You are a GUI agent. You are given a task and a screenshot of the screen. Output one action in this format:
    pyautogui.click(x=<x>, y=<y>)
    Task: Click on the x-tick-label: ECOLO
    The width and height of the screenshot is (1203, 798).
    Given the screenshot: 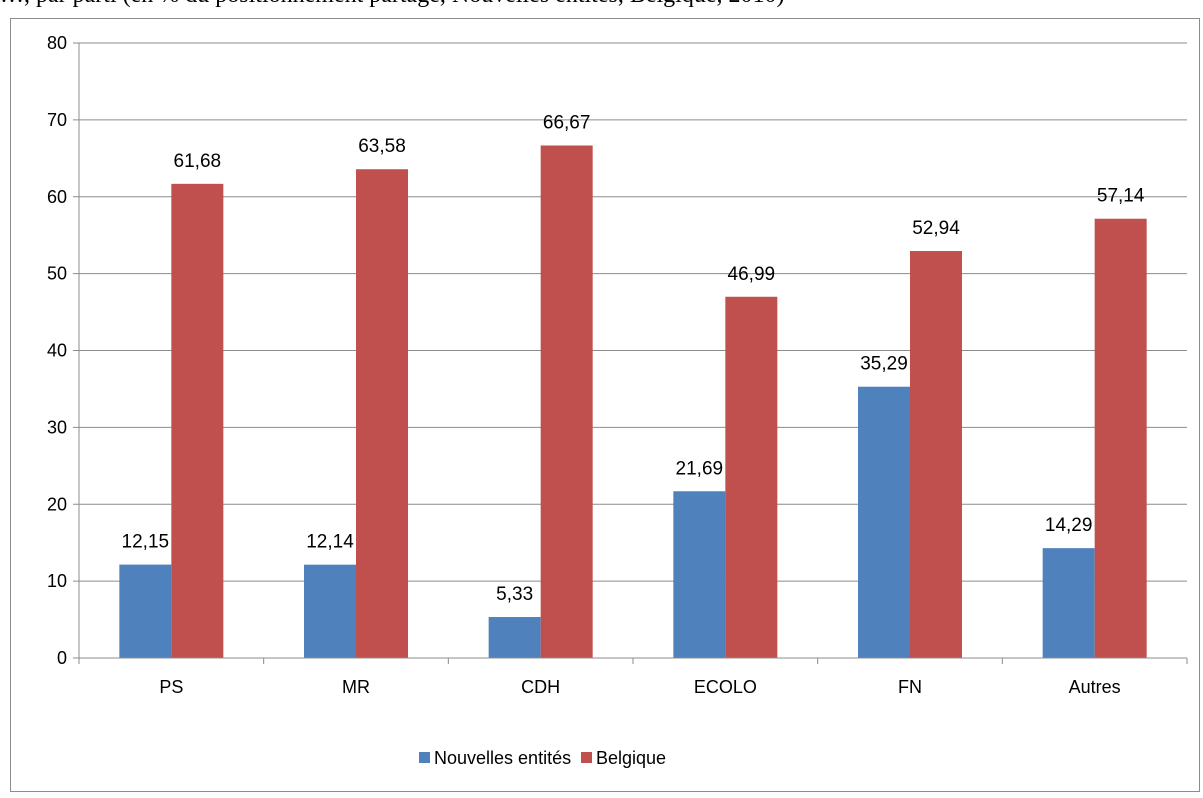 What is the action you would take?
    pyautogui.click(x=725, y=687)
    